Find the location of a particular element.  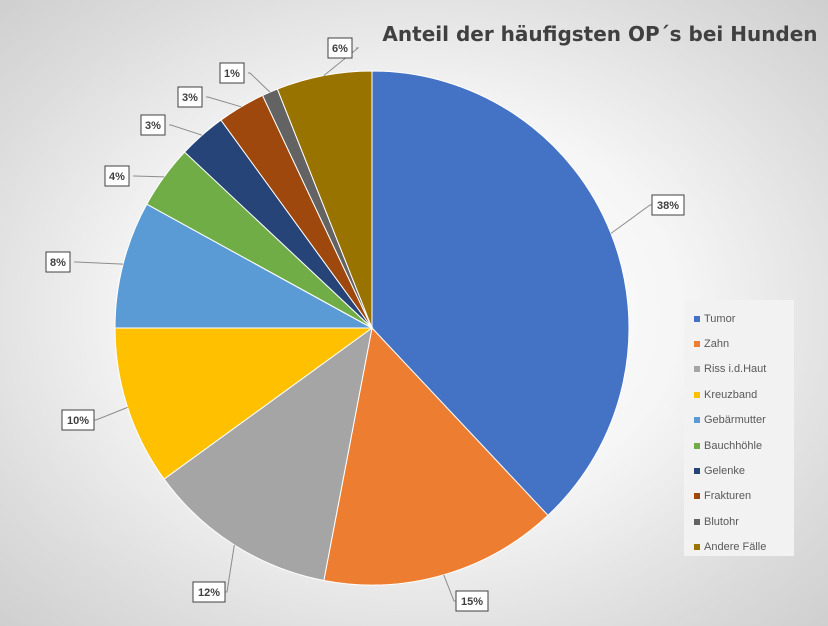

pie-slice-riss-i-d-haut is located at coordinates (268, 454).